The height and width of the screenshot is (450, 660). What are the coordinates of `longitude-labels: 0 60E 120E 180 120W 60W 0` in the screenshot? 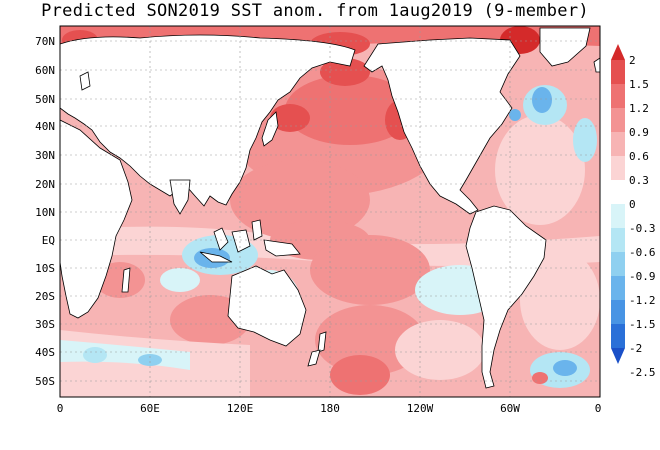 It's located at (329, 408).